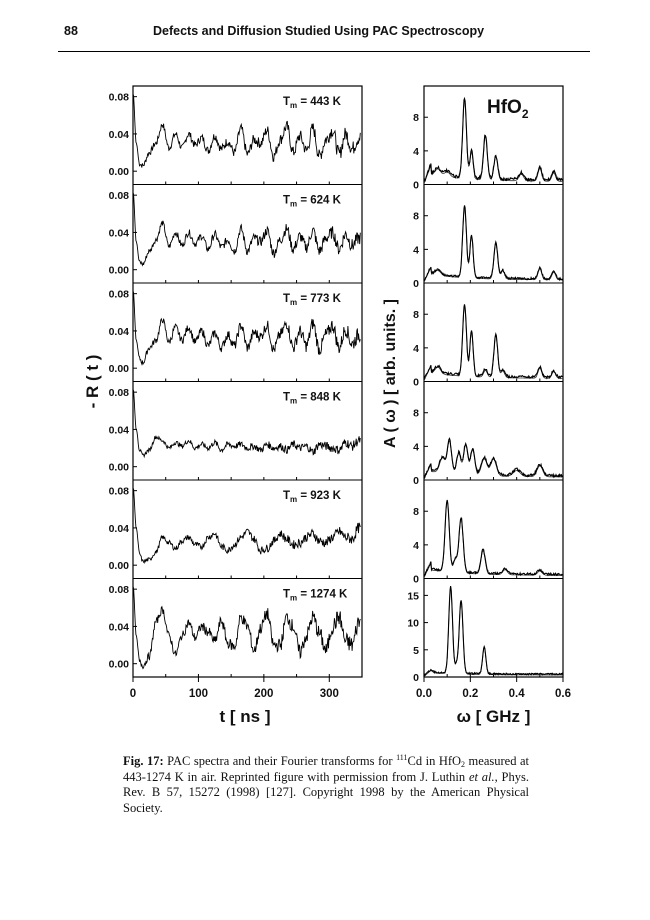  I want to click on fourier-y-tick-label: 5, so click(416, 651).